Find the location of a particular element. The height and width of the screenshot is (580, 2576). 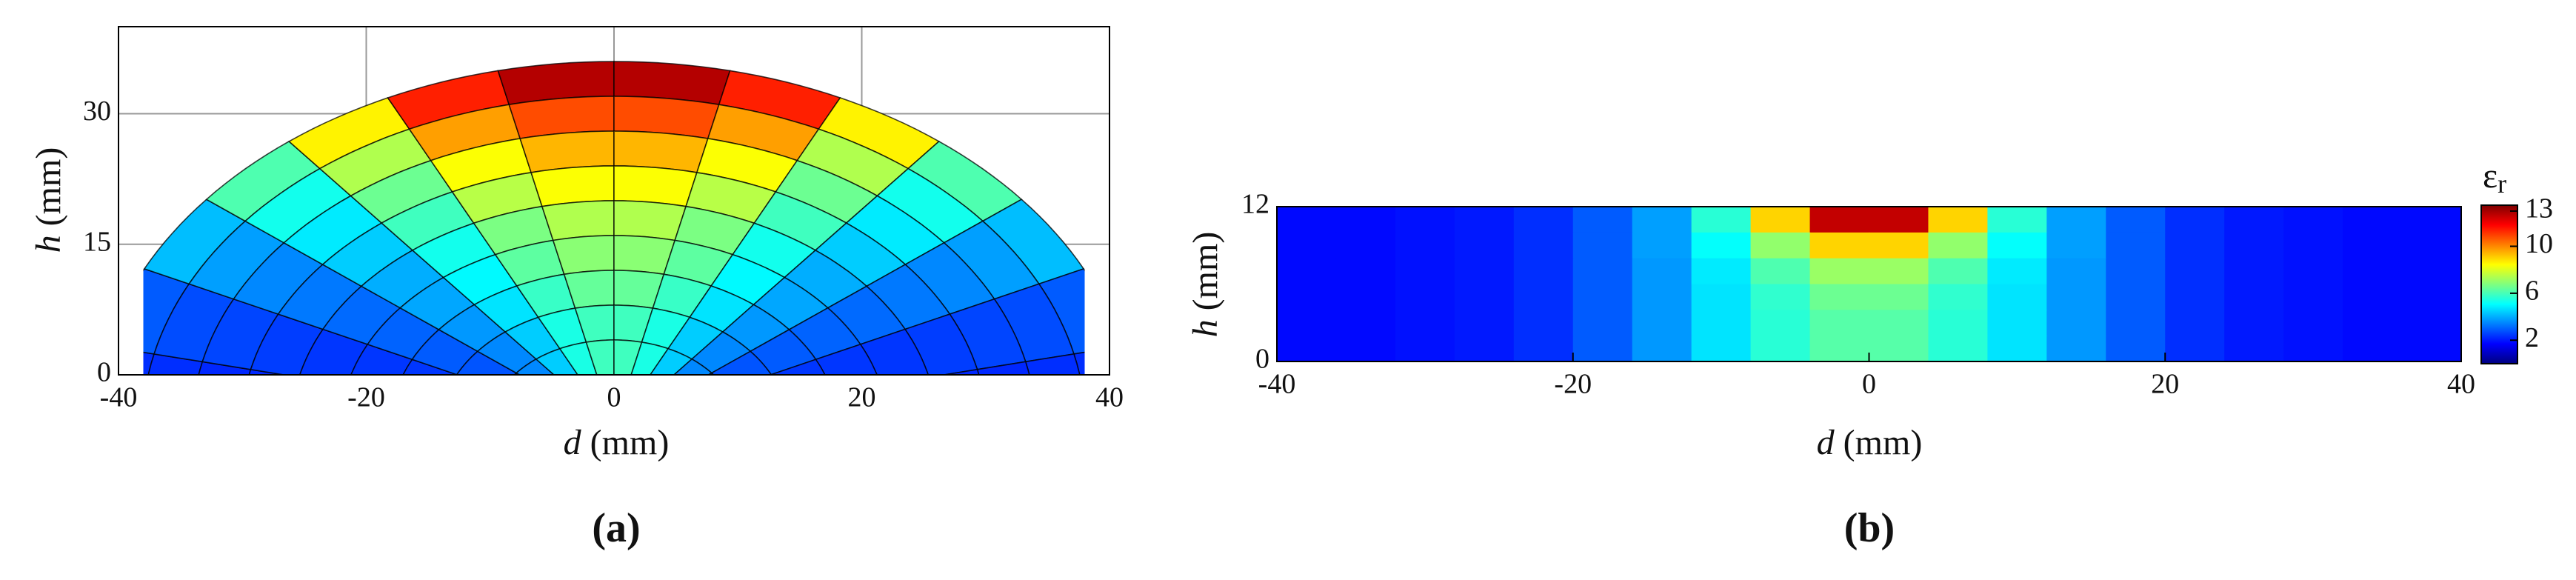

caption: (a) is located at coordinates (616, 528).